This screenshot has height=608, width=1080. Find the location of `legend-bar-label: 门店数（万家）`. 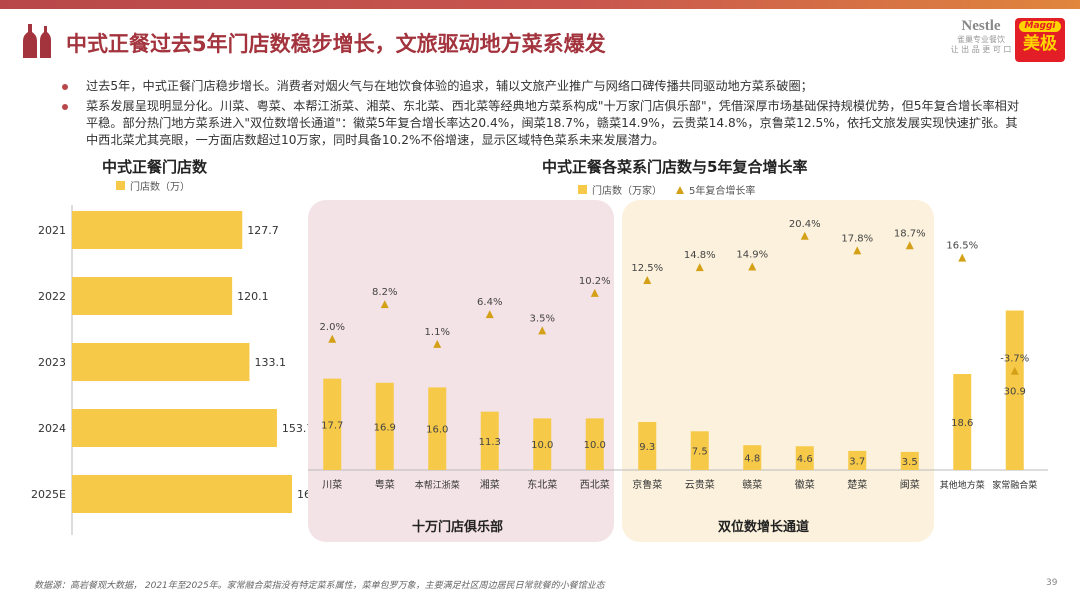

legend-bar-label: 门店数（万家） is located at coordinates (627, 191).